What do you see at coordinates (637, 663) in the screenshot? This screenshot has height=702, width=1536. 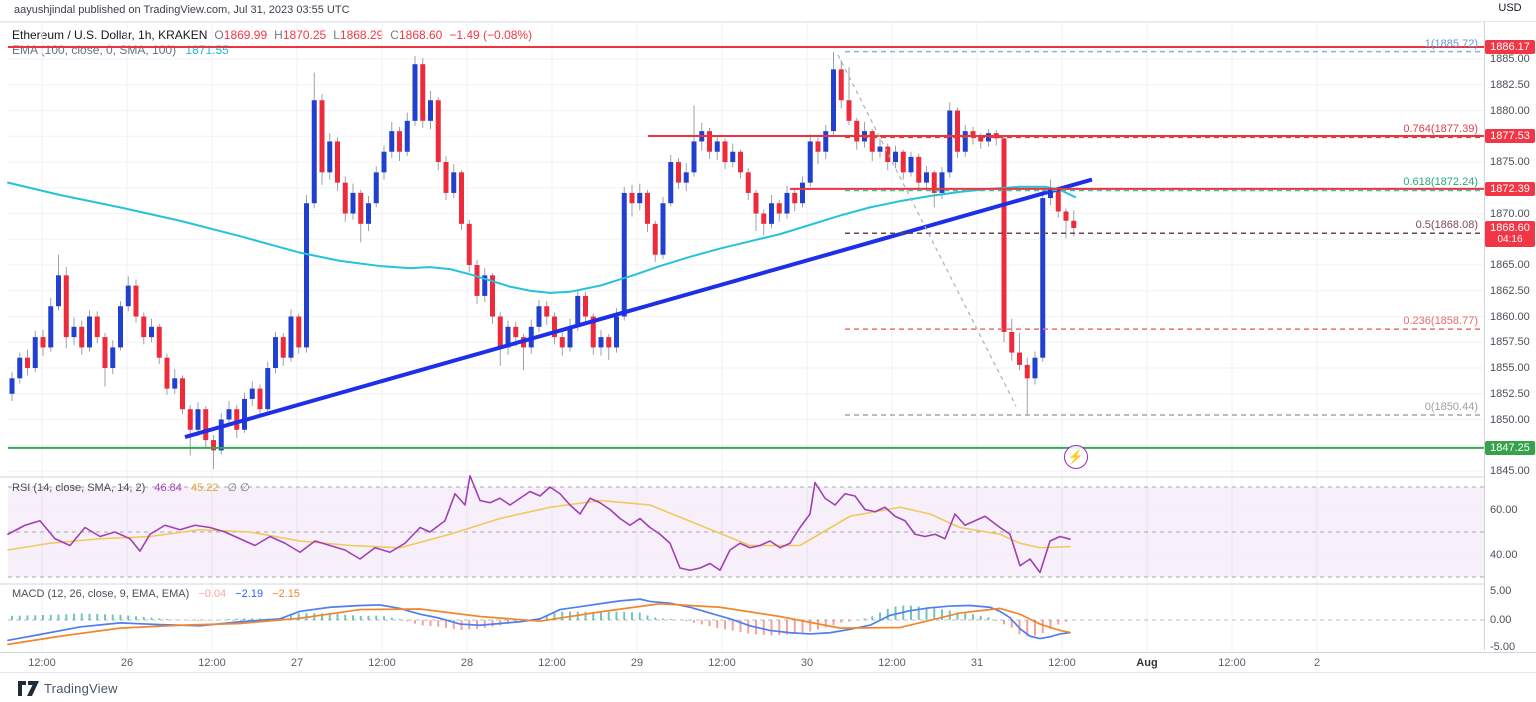 I see `time-tick-label: 29` at bounding box center [637, 663].